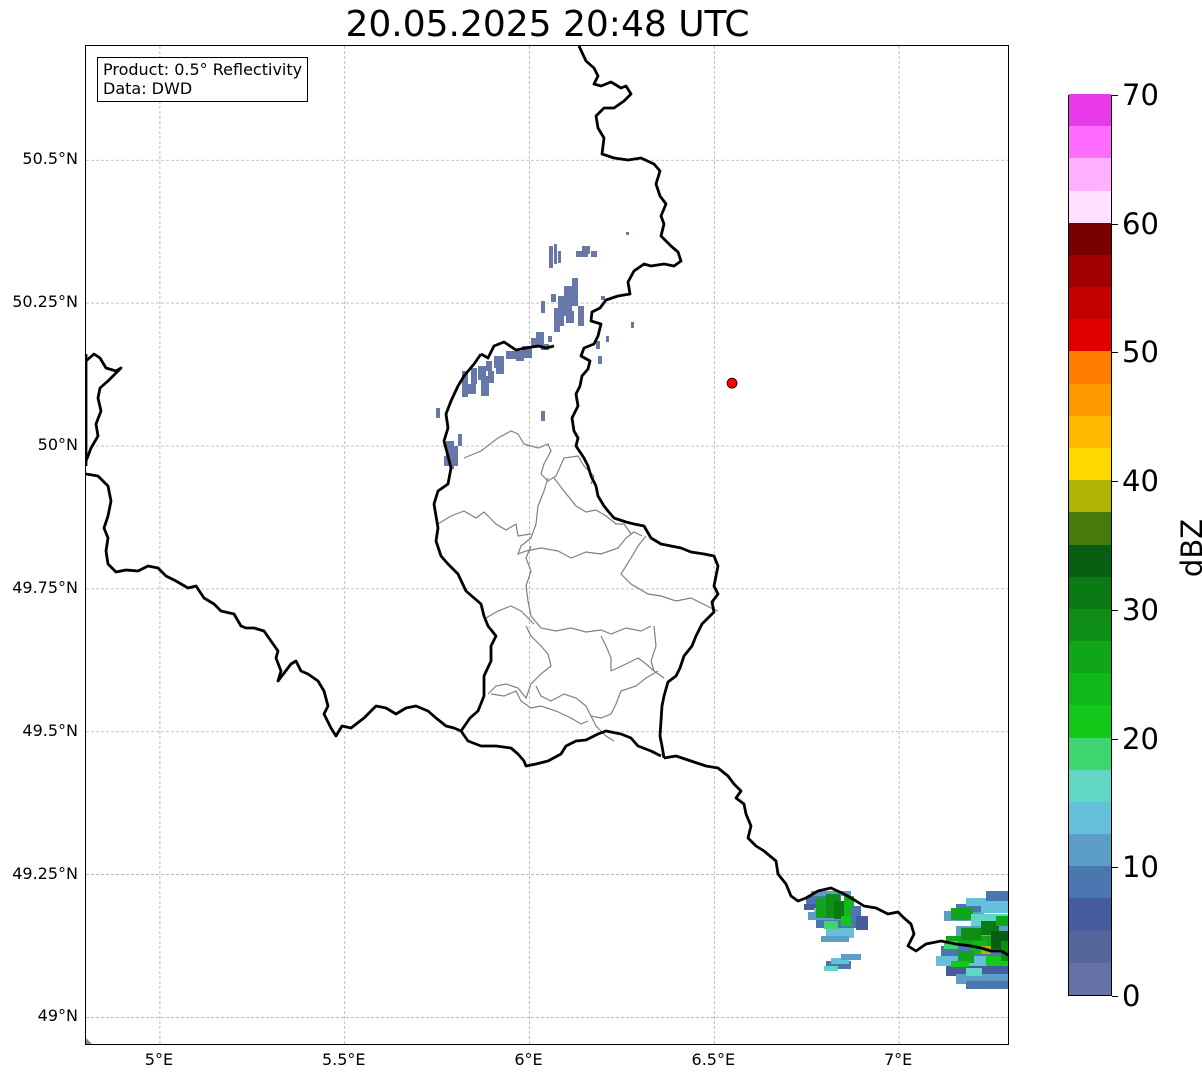 Image resolution: width=1202 pixels, height=1081 pixels. What do you see at coordinates (898, 1059) in the screenshot?
I see `lon-tick-label: 7°E` at bounding box center [898, 1059].